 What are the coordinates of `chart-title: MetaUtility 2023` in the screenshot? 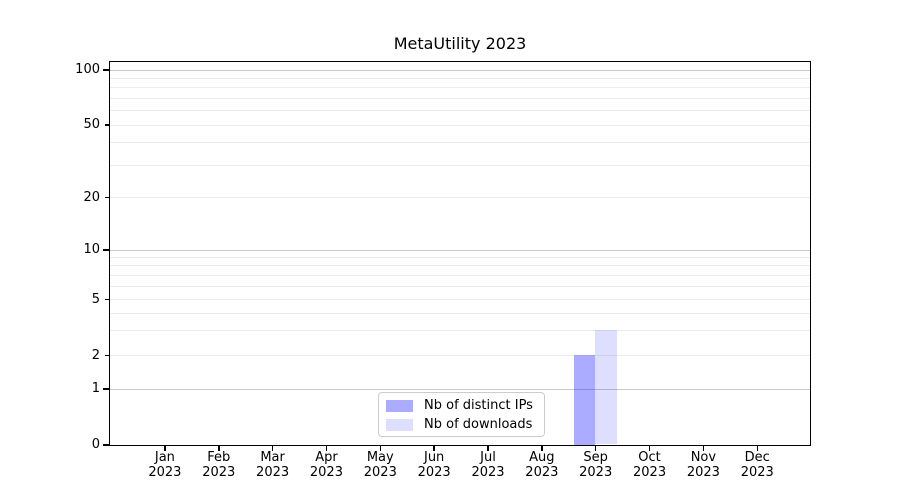 It's located at (460, 43).